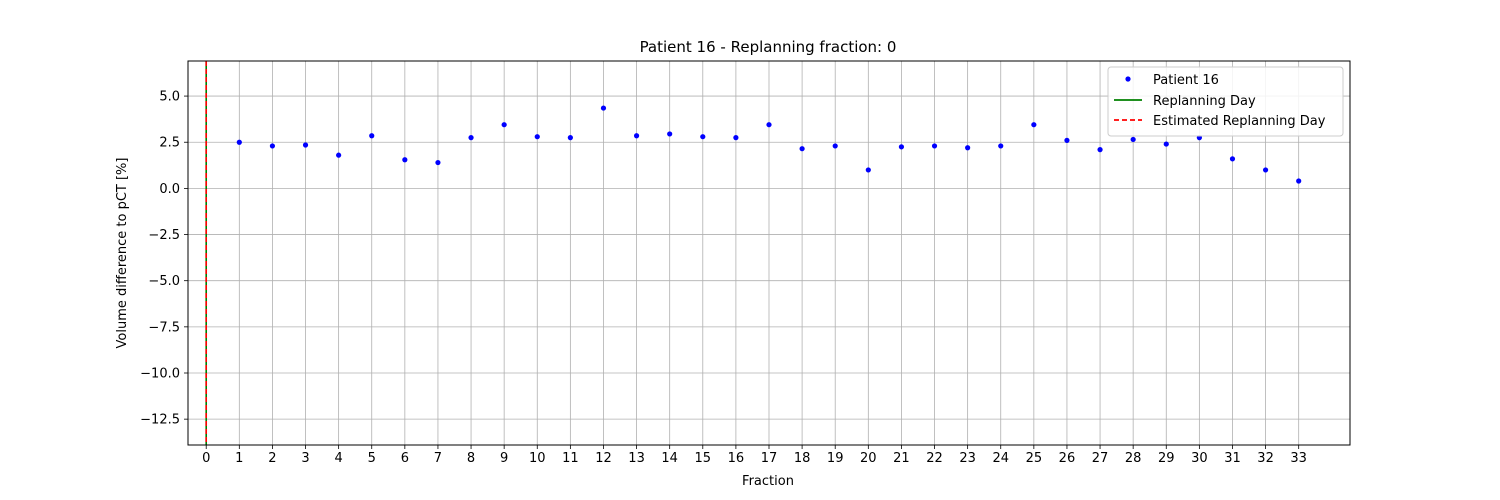  I want to click on x-tick-label: 3, so click(305, 458).